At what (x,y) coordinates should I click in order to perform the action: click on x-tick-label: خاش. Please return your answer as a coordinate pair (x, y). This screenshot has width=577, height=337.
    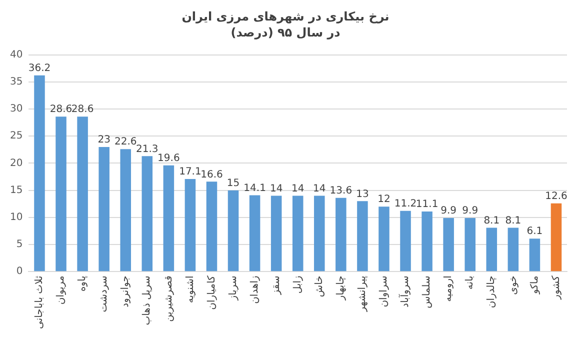
    Looking at the image, I should click on (319, 287).